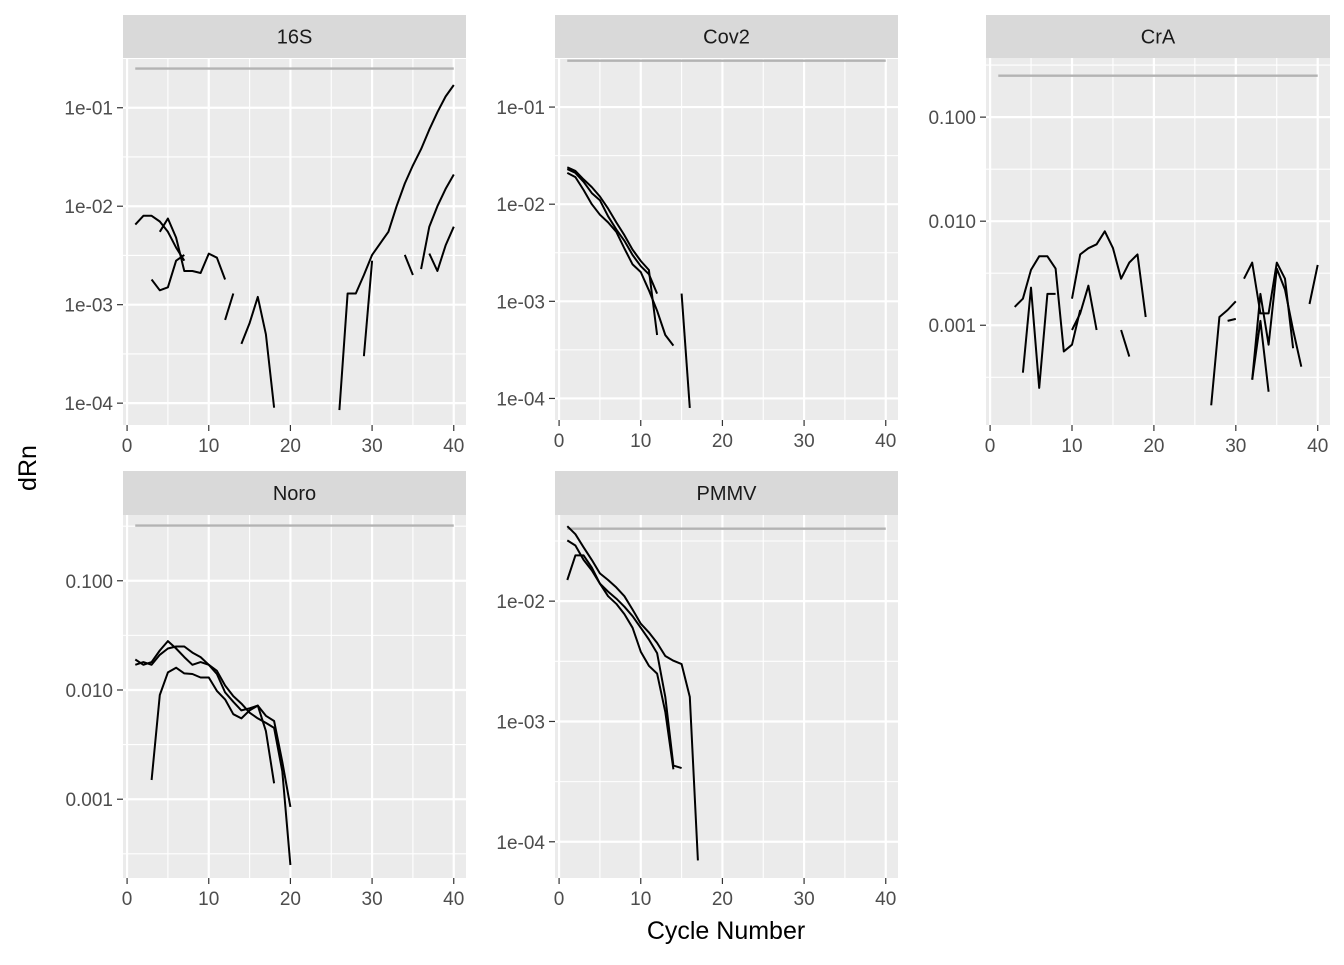 Image resolution: width=1344 pixels, height=965 pixels. I want to click on facet-panel-noro: Noro 0 10 20 30 40 0.001 0.010 0.100, so click(265, 690).